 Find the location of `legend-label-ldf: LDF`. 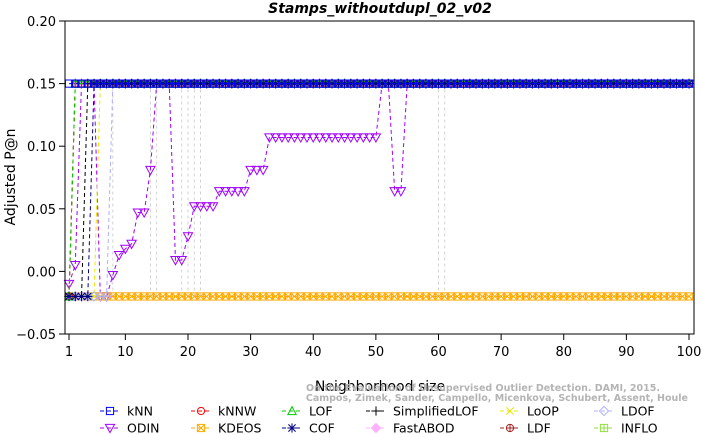

legend-label-ldf: LDF is located at coordinates (539, 427).